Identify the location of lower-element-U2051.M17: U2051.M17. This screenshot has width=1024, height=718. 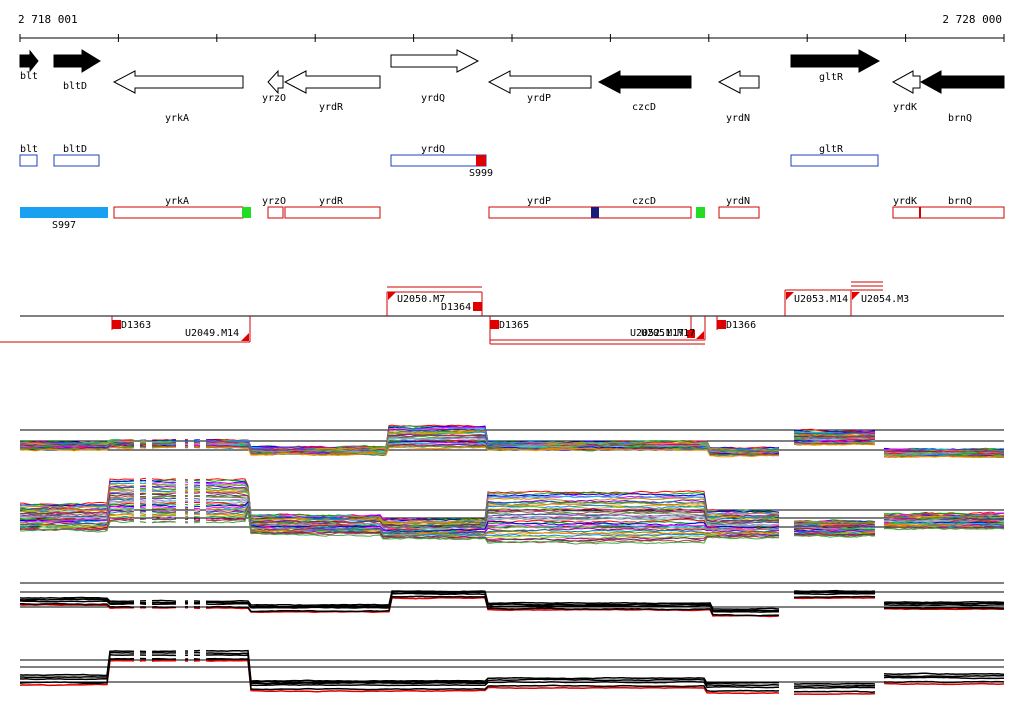
(668, 327).